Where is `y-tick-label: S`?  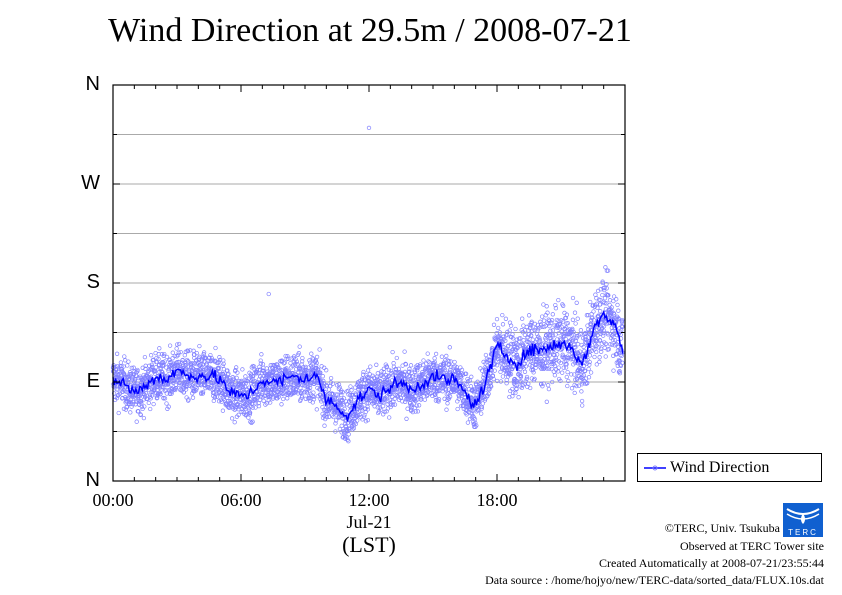 y-tick-label: S is located at coordinates (93, 282).